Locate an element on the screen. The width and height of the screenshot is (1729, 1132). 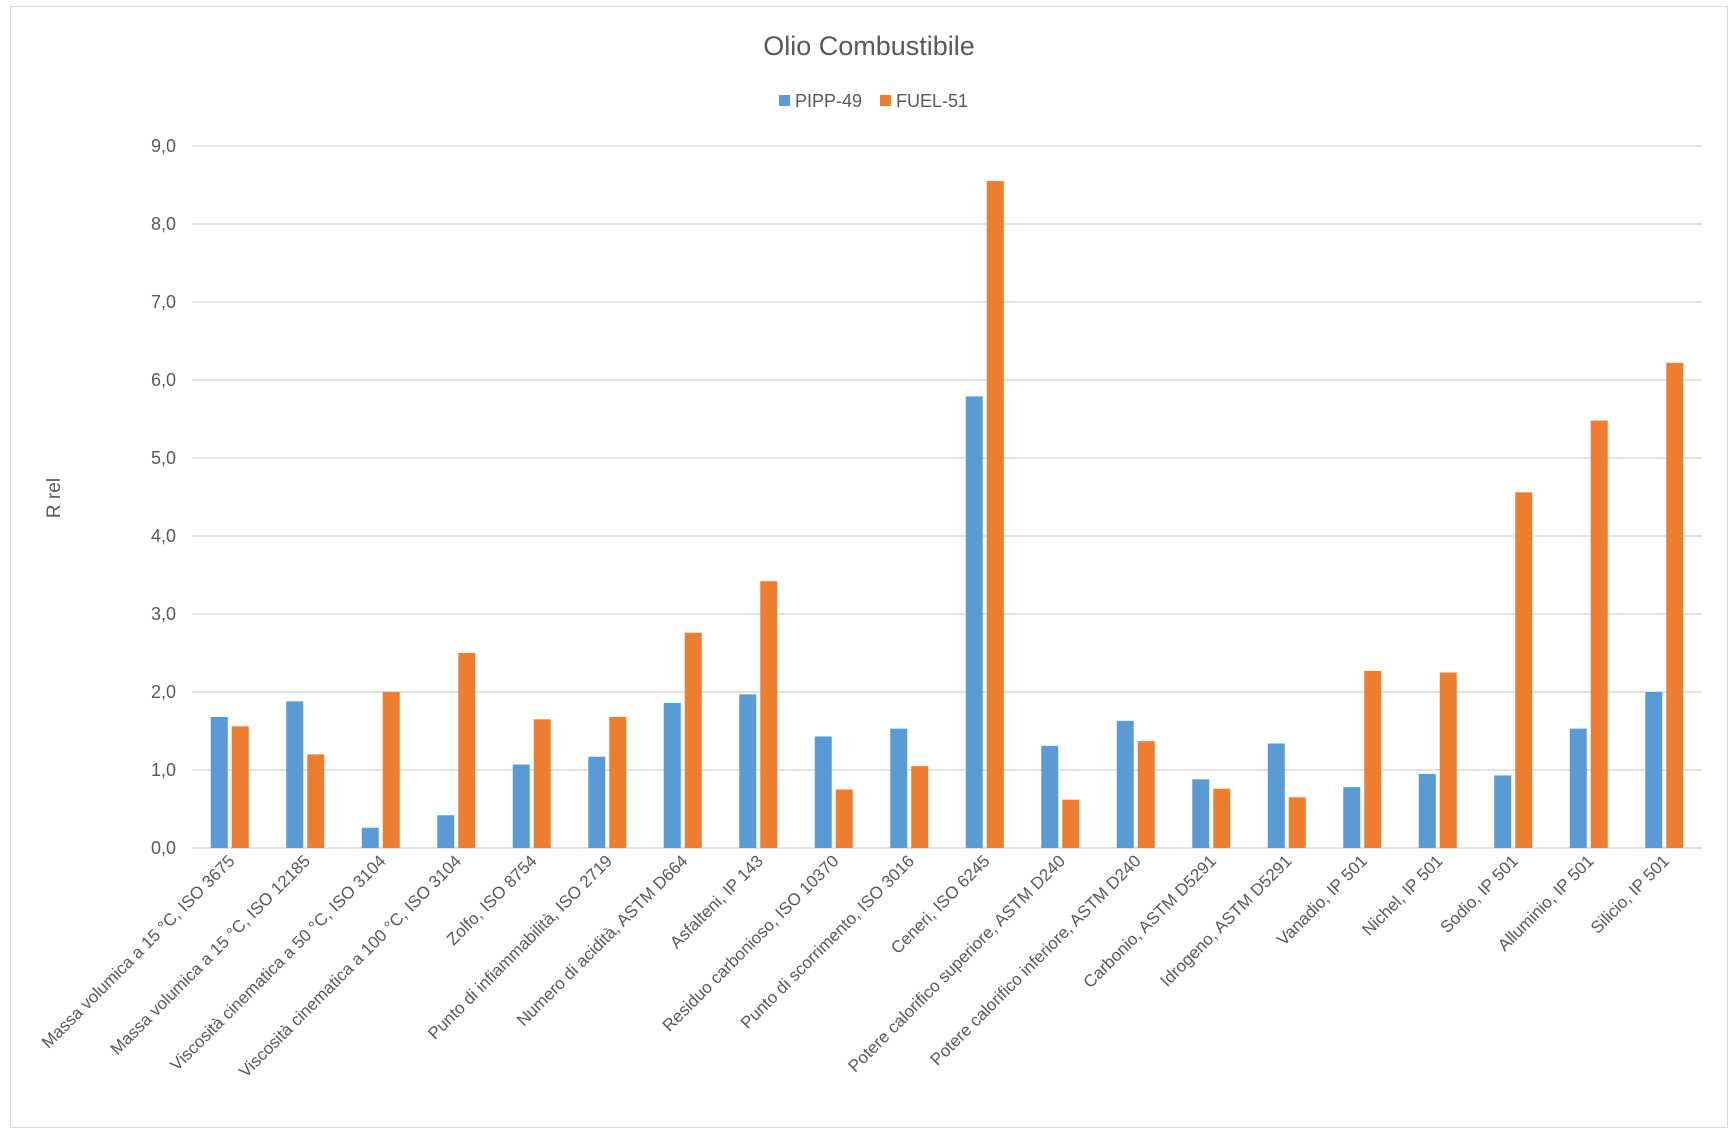
x-tick-label: Nichel, IP 501 is located at coordinates (1403, 895).